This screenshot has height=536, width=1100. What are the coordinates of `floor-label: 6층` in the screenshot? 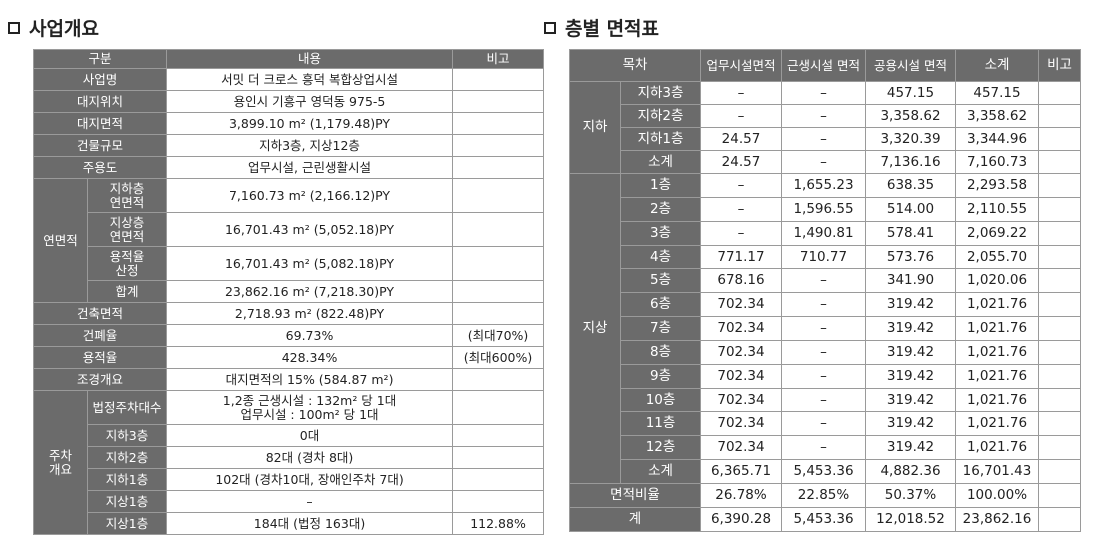 It's located at (660, 305).